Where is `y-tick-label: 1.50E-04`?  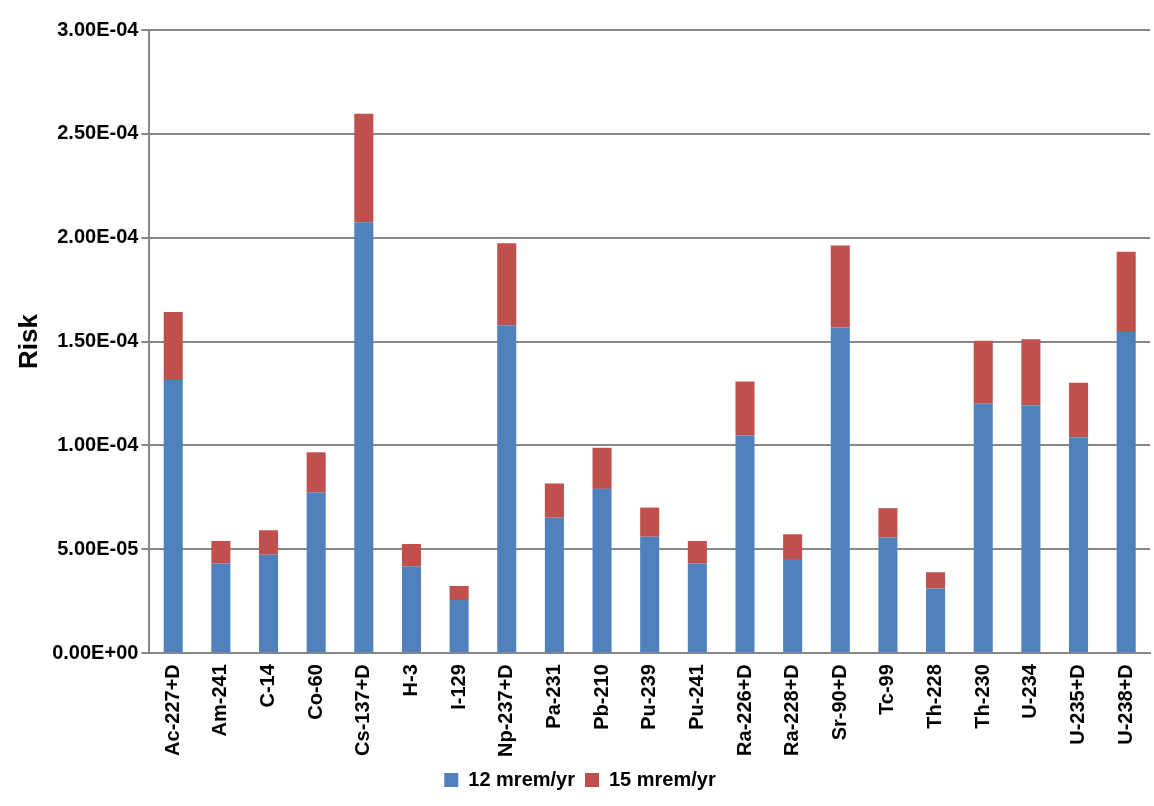 y-tick-label: 1.50E-04 is located at coordinates (98, 340).